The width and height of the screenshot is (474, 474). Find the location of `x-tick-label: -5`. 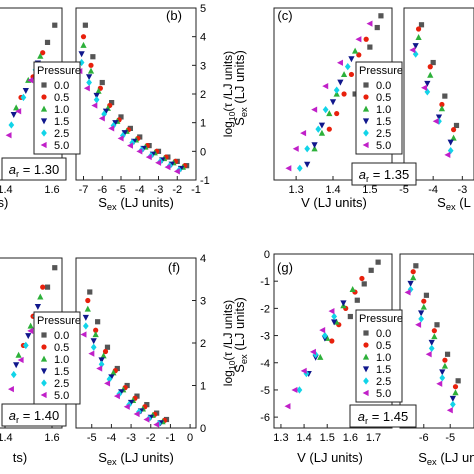

x-tick-label: -5 is located at coordinates (92, 438).